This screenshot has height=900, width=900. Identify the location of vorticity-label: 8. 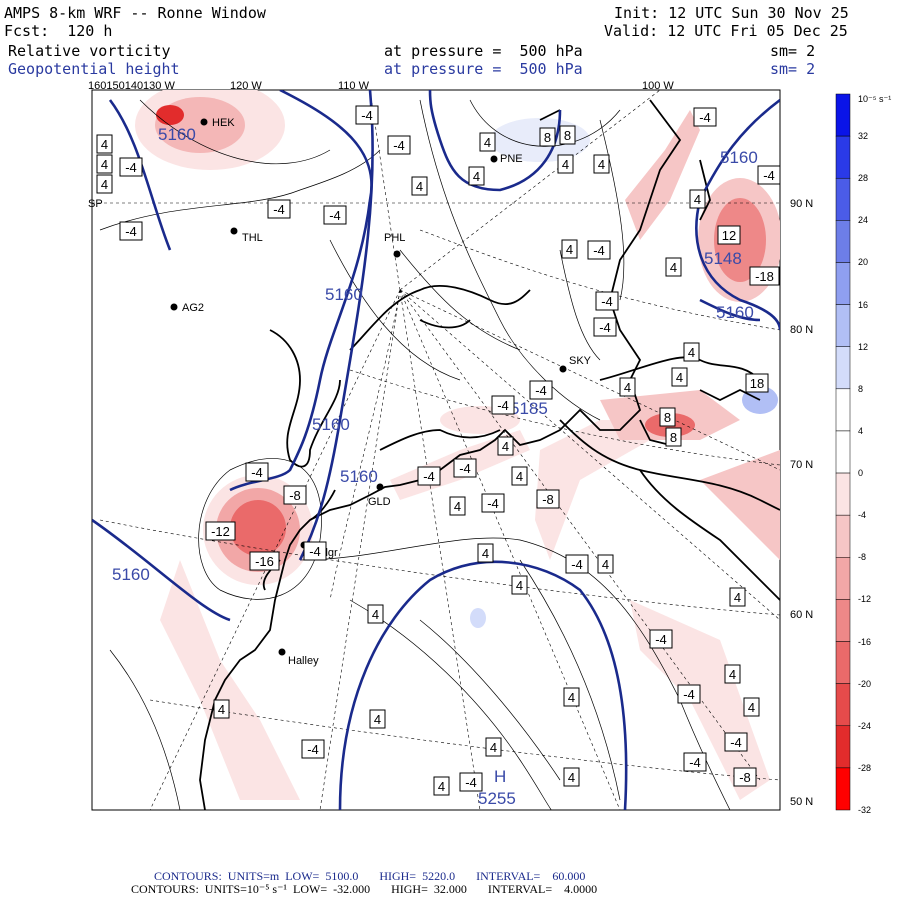
(667, 417).